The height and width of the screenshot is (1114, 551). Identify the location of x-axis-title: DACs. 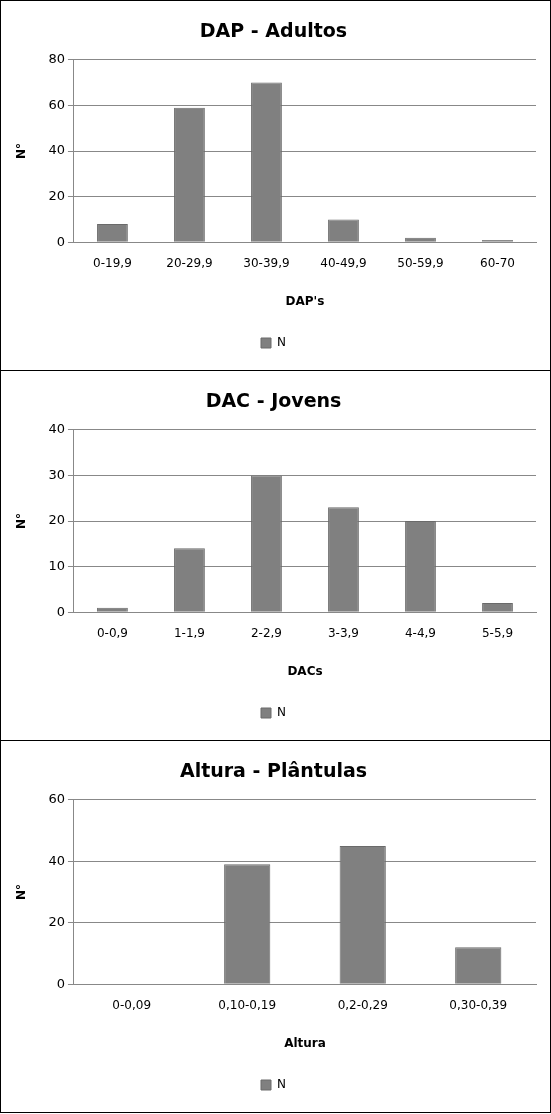
(305, 670).